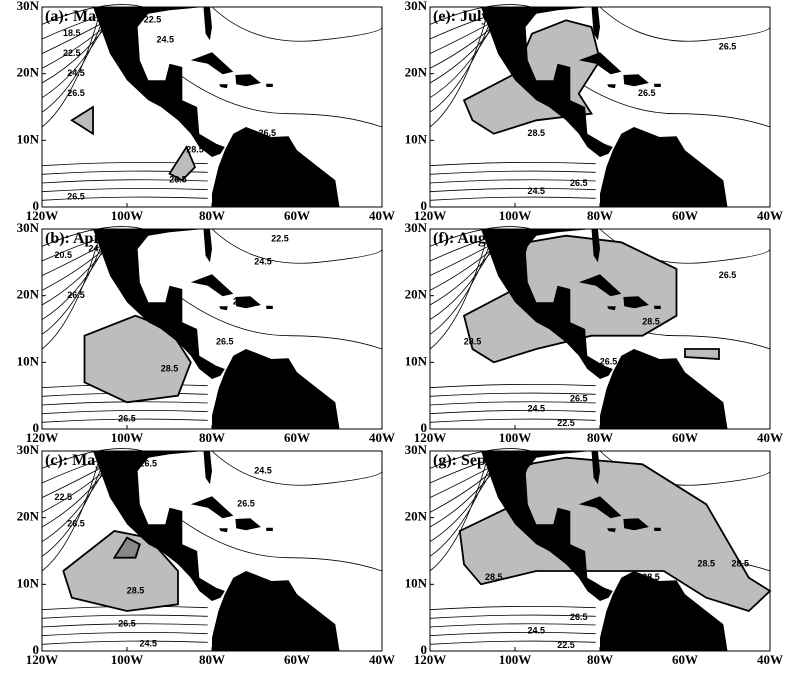  What do you see at coordinates (82, 16) in the screenshot?
I see `panel-title: (a): March` at bounding box center [82, 16].